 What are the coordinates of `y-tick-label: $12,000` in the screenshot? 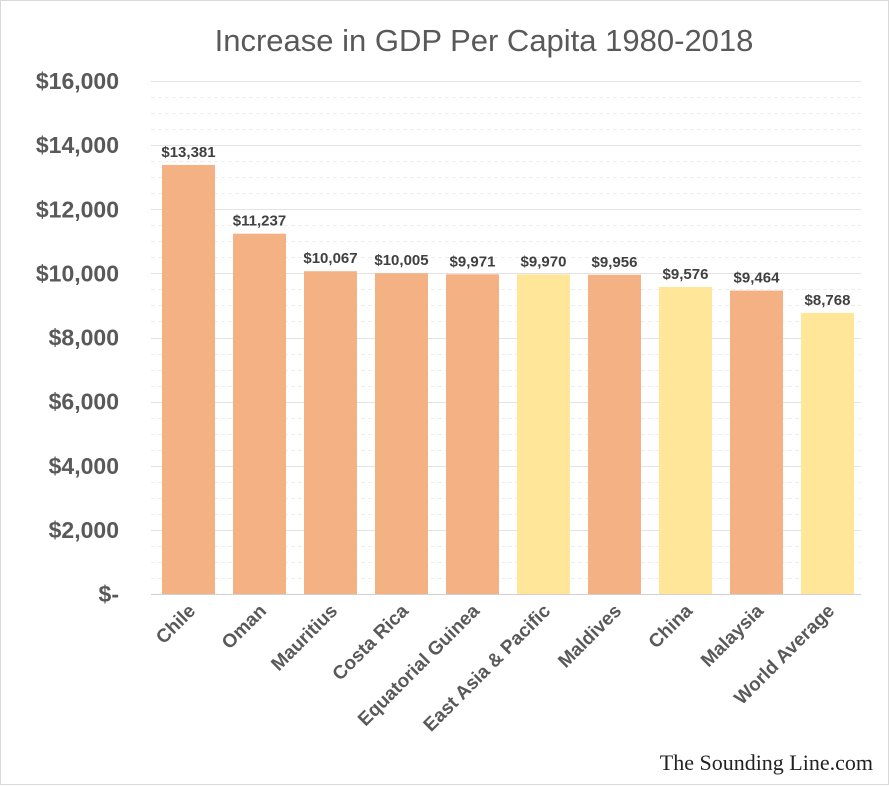 It's located at (77, 209).